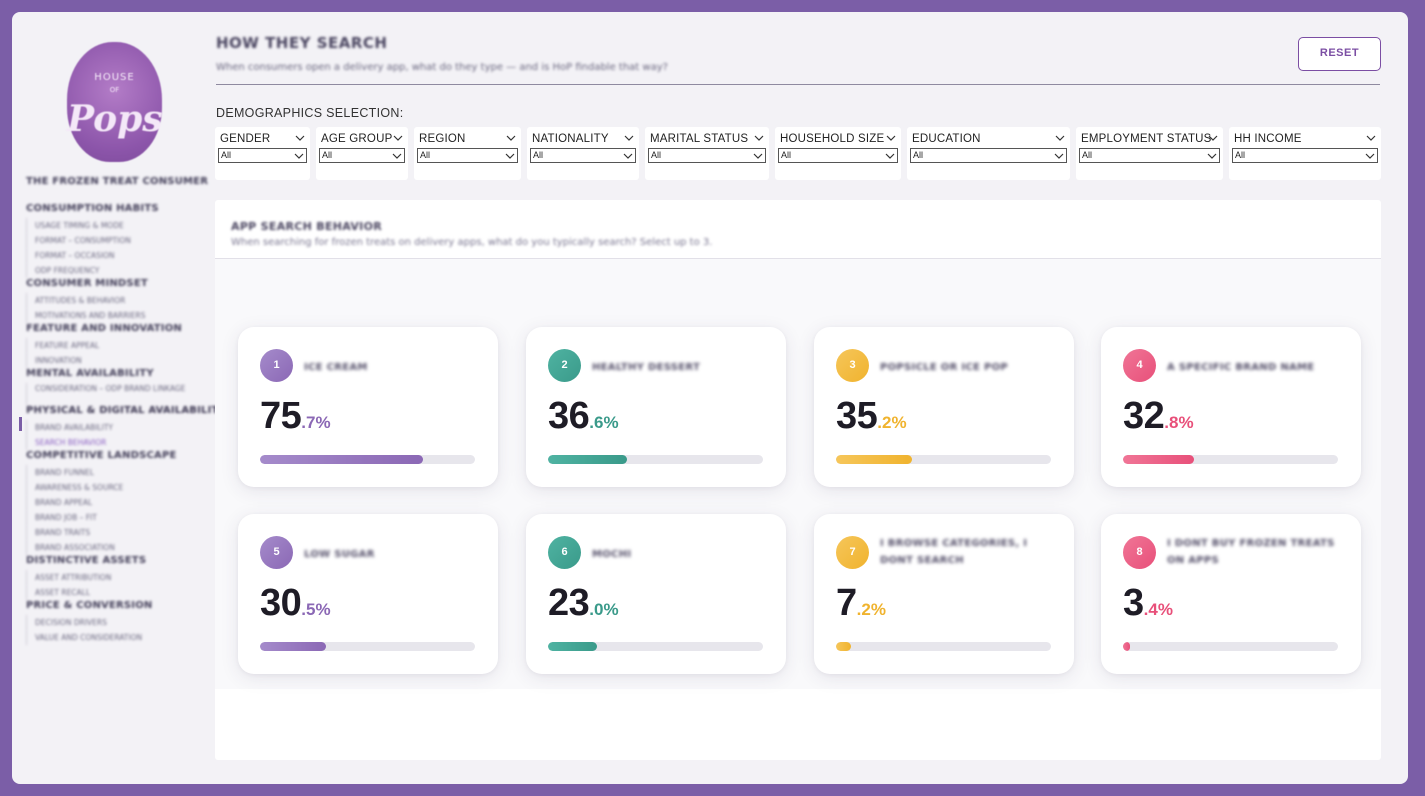 The width and height of the screenshot is (1425, 796). I want to click on card-label: I BROWSE CATEGORIES, I DONT SEARCH, so click(954, 552).